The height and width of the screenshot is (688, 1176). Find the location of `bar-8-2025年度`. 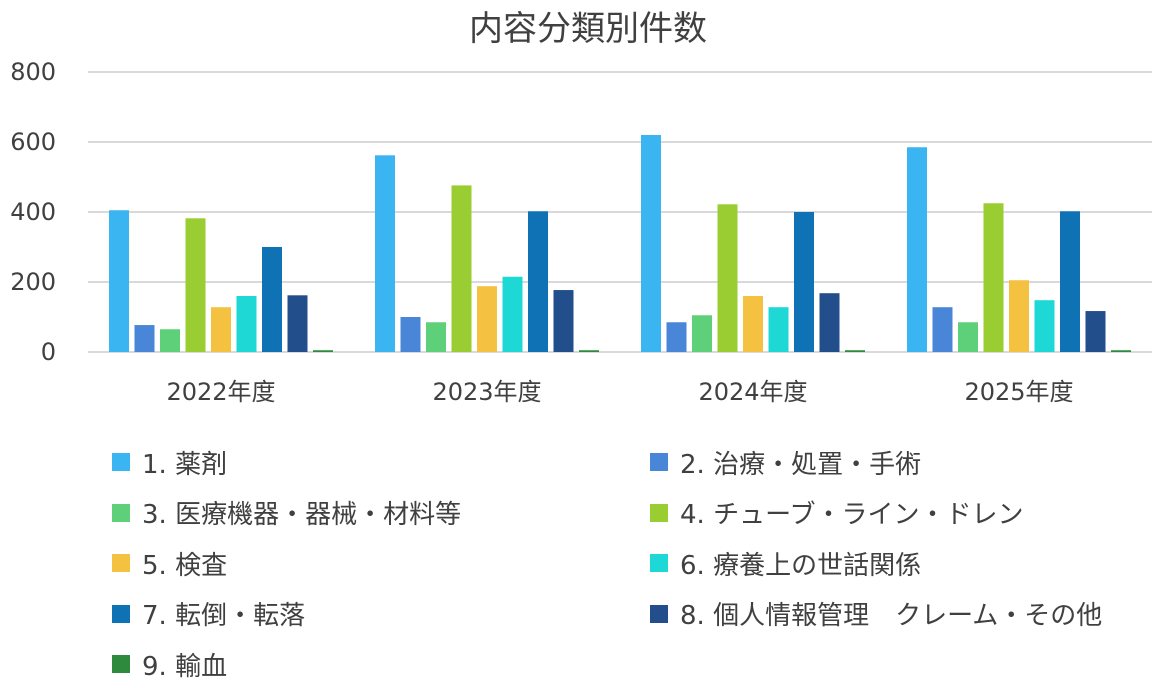

bar-8-2025年度 is located at coordinates (1095, 331).